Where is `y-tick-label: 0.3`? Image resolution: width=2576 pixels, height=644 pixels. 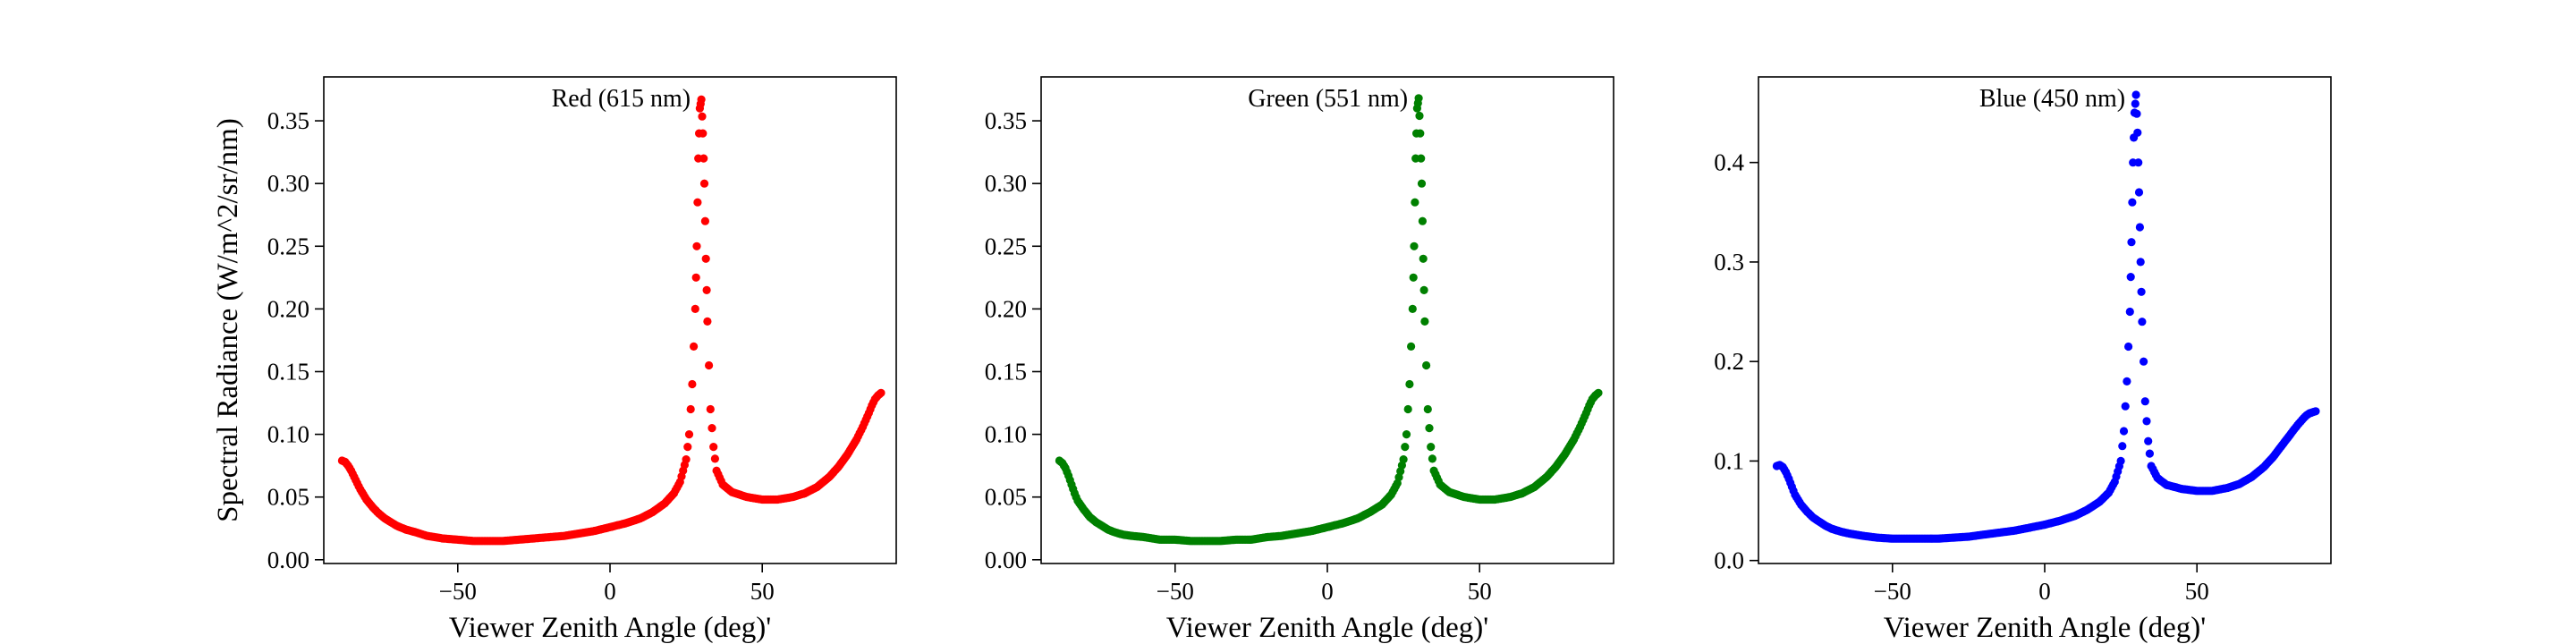 y-tick-label: 0.3 is located at coordinates (1729, 262).